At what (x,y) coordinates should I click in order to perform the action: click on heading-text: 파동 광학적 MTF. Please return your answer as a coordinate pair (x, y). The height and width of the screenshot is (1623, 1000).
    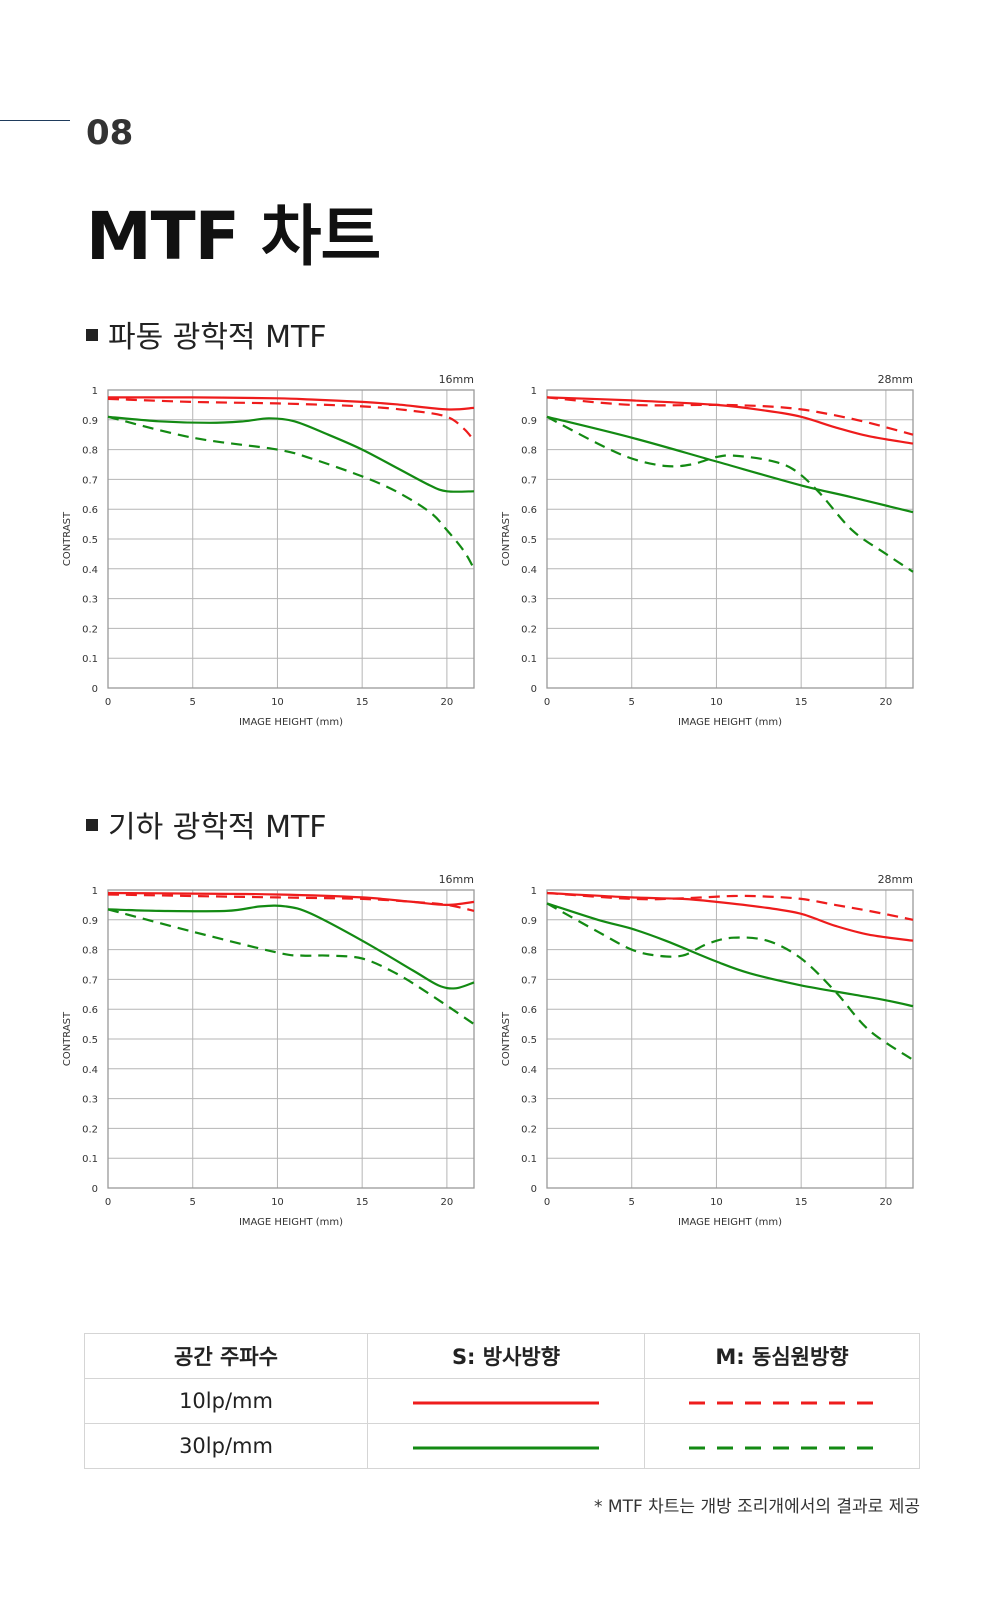
    Looking at the image, I should click on (217, 337).